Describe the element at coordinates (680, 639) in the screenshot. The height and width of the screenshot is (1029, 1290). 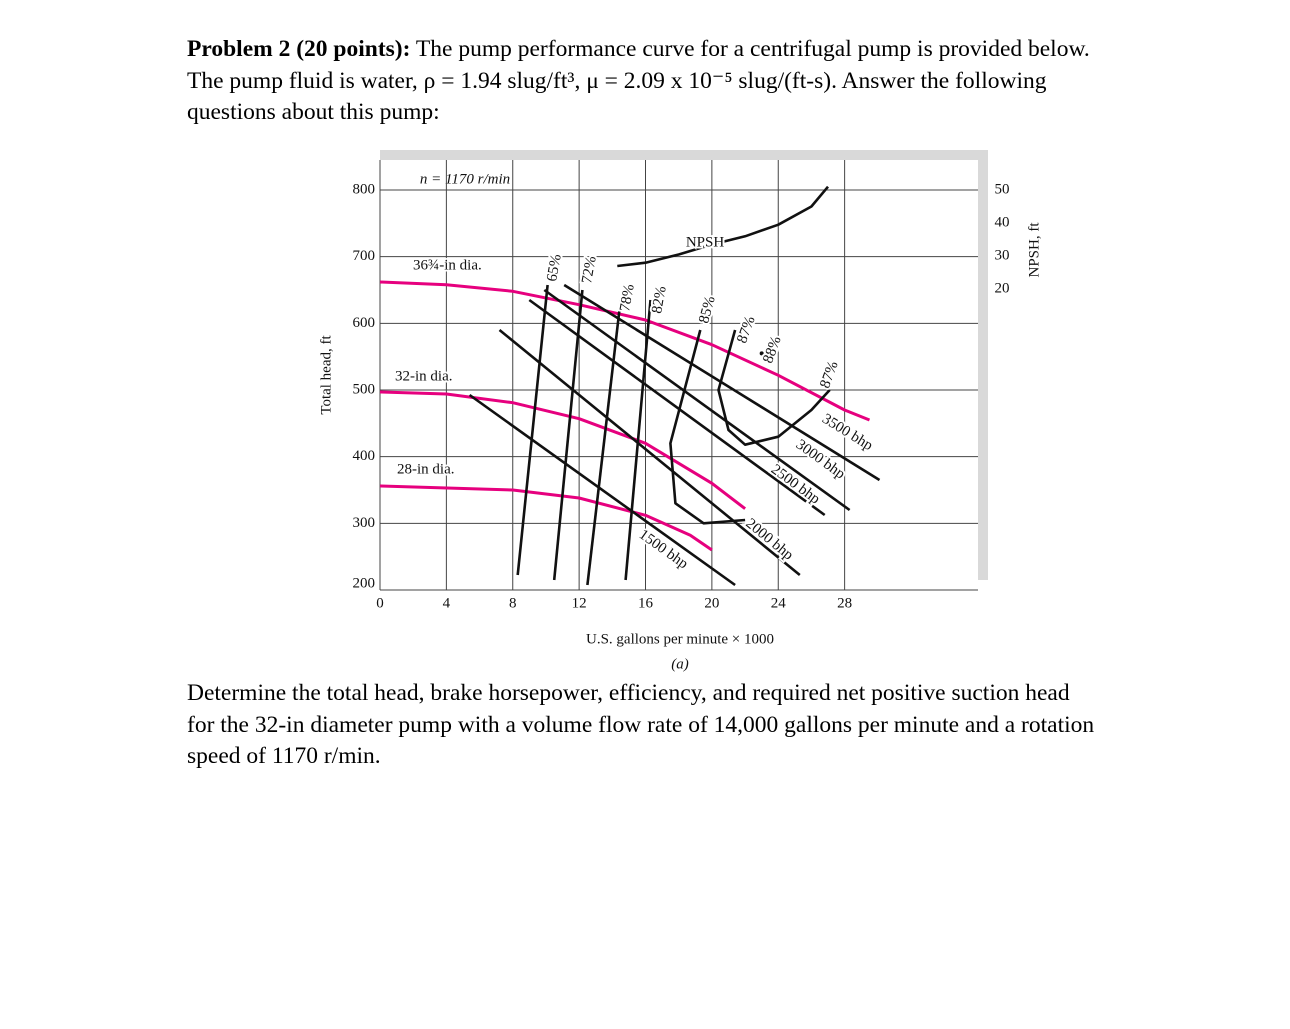
I see `x-axis-label: U.S. gallons per minute × 1000` at that location.